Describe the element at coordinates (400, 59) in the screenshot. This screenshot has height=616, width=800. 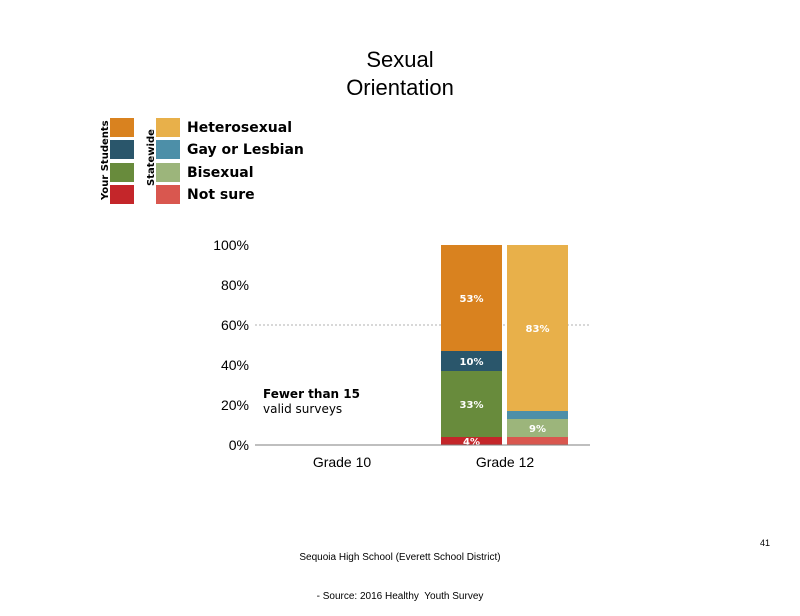
I see `title-line-1: Sexual` at that location.